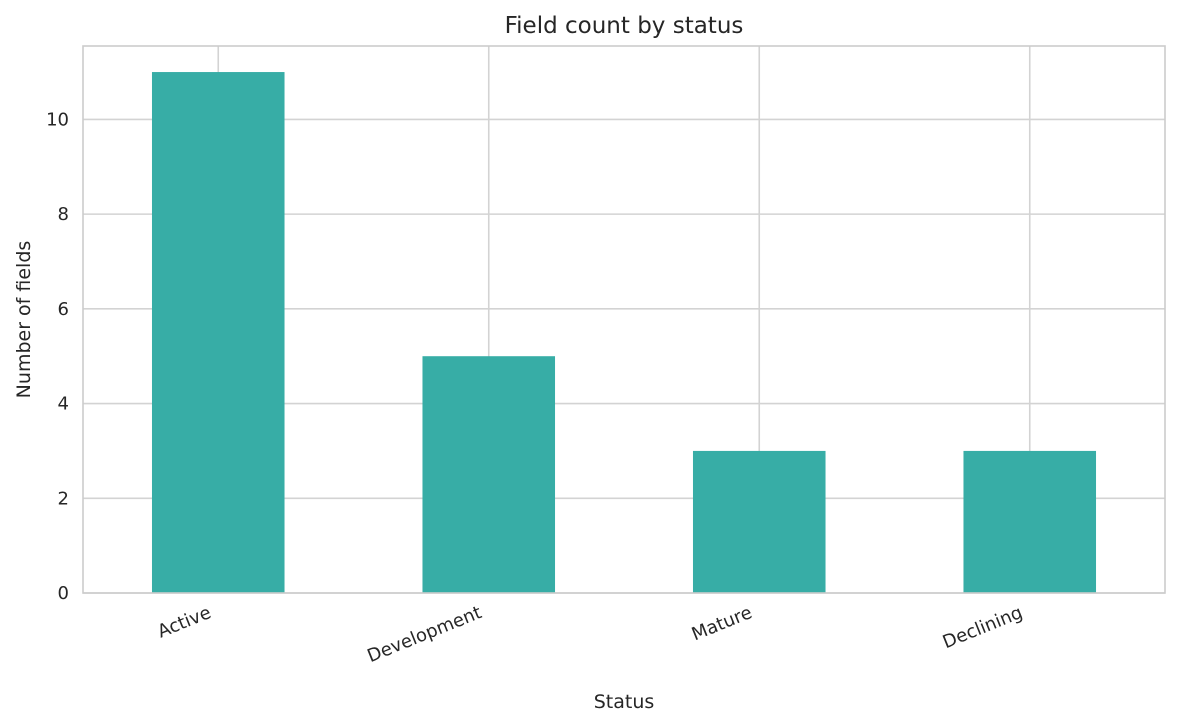 The width and height of the screenshot is (1179, 726). I want to click on y-tick-label: 0, so click(63, 593).